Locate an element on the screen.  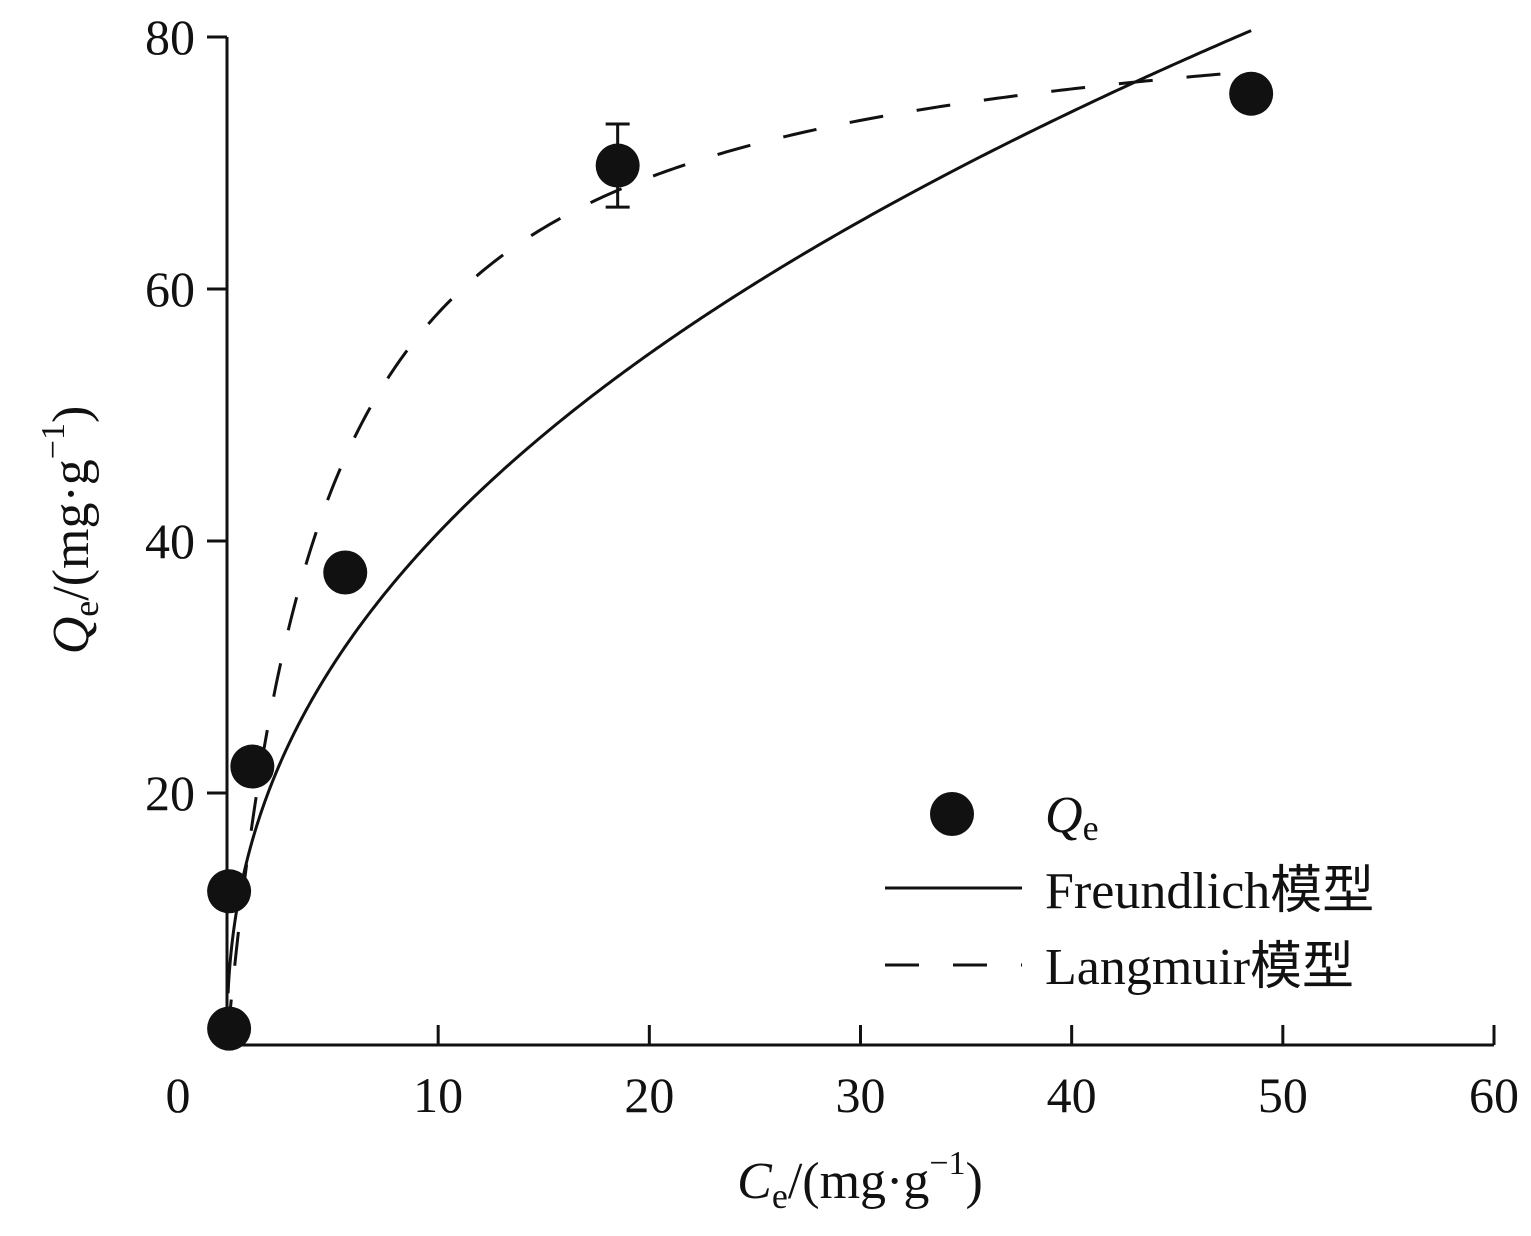
y-tick-label-60: 60 is located at coordinates (170, 289).